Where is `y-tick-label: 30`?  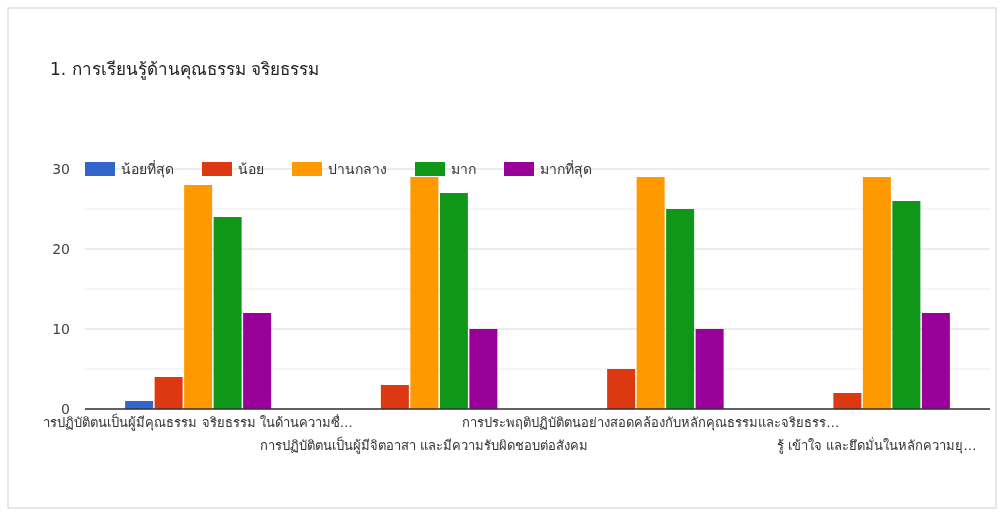
y-tick-label: 30 is located at coordinates (61, 169).